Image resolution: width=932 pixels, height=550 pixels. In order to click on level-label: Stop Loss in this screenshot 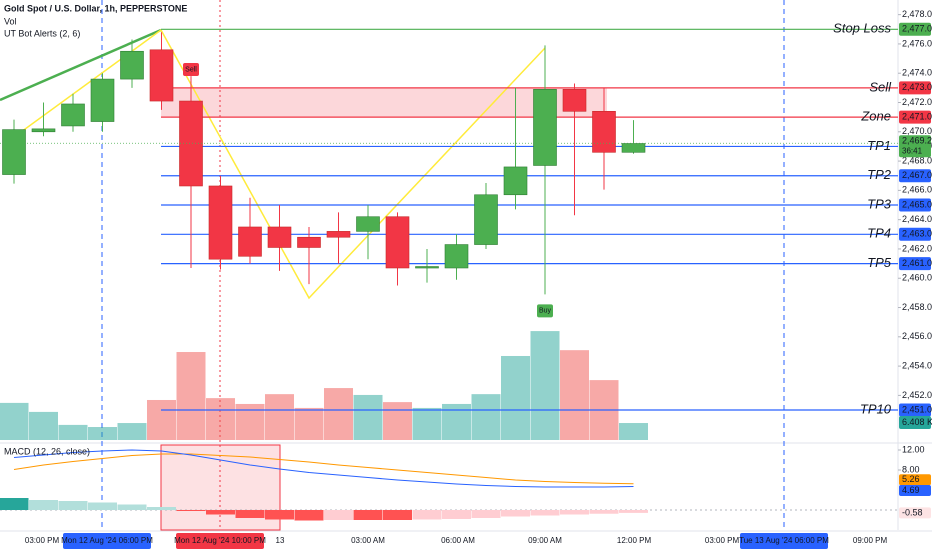, I will do `click(862, 28)`.